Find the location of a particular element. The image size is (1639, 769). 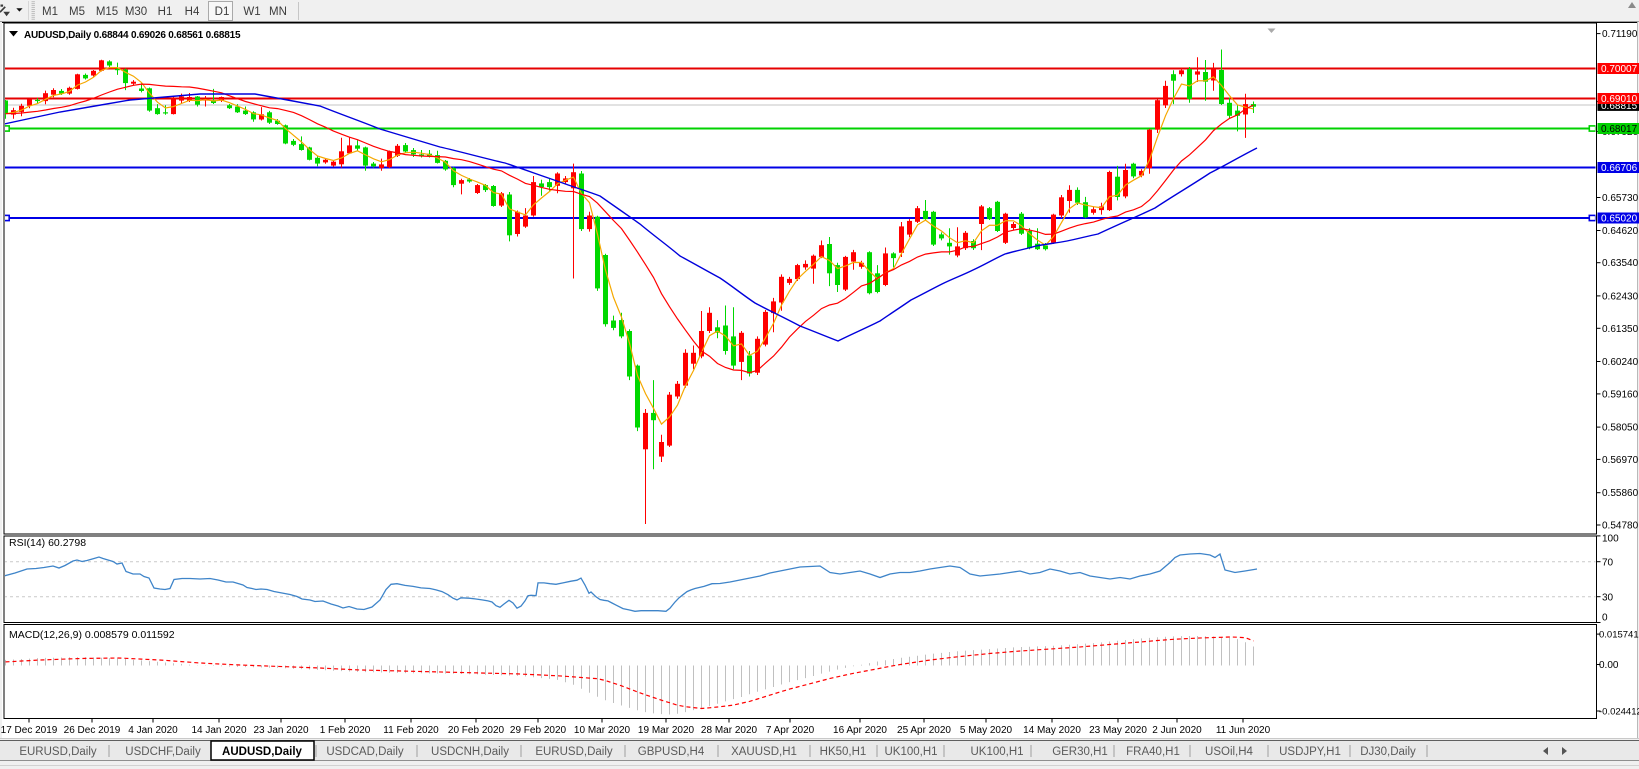

svg-text: DJ30,Daily is located at coordinates (1388, 752).